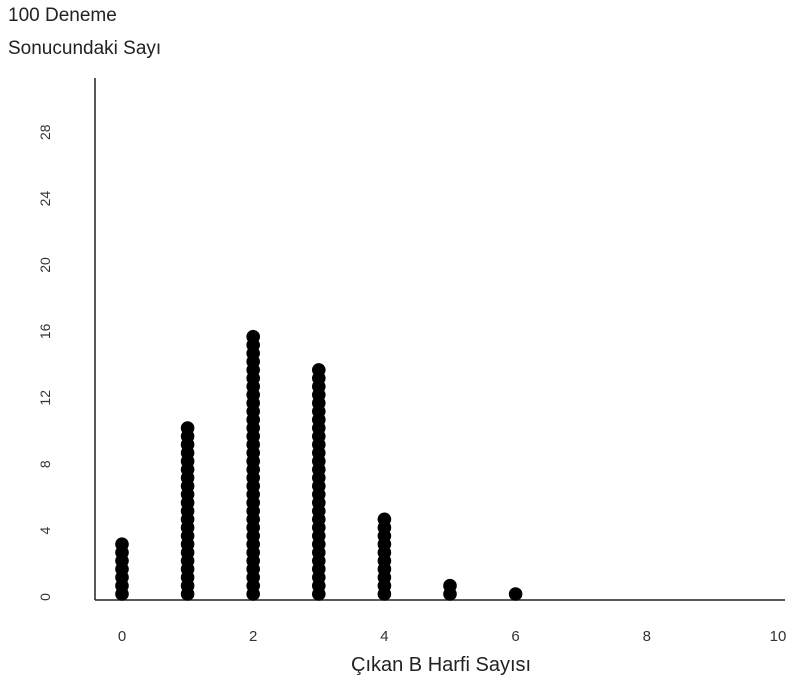  I want to click on y-tick-label: 16, so click(45, 331).